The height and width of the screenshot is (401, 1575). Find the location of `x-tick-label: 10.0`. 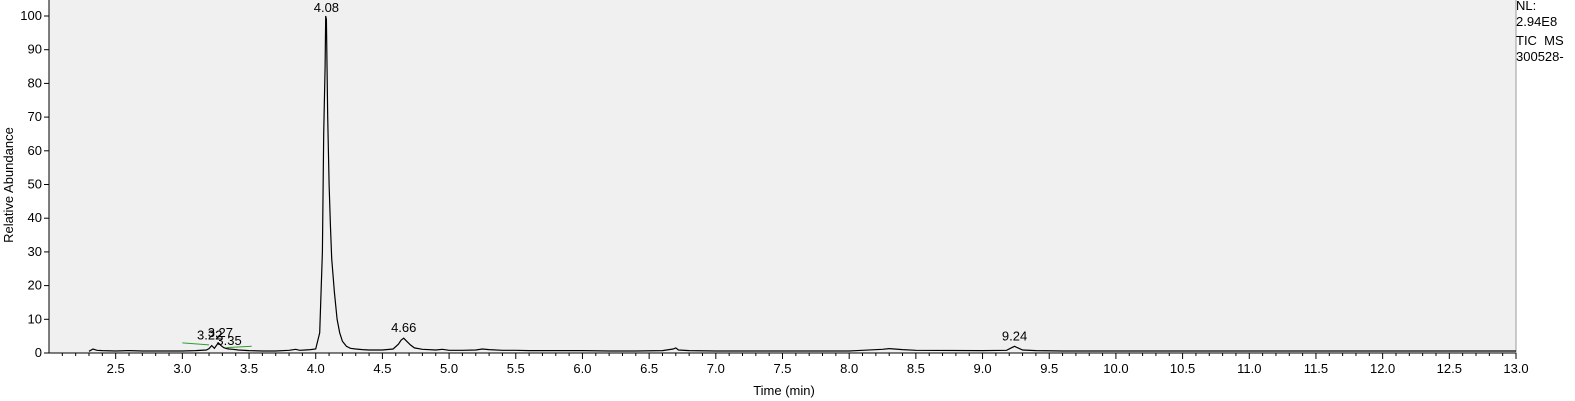

x-tick-label: 10.0 is located at coordinates (1115, 368).